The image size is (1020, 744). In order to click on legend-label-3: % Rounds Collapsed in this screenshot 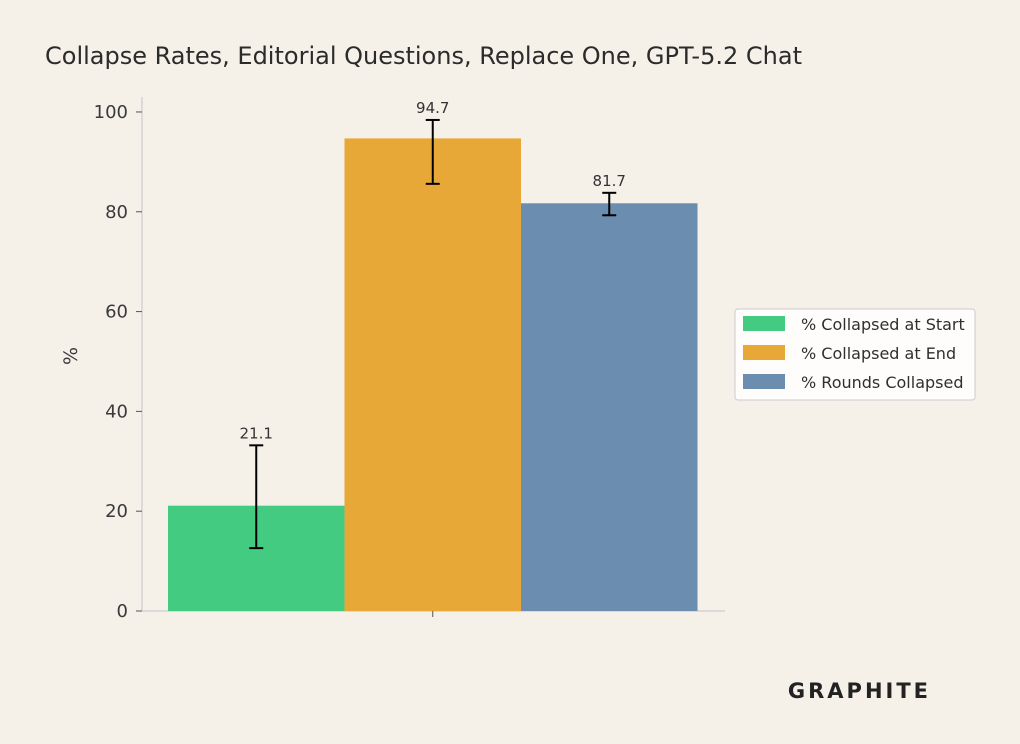, I will do `click(882, 382)`.